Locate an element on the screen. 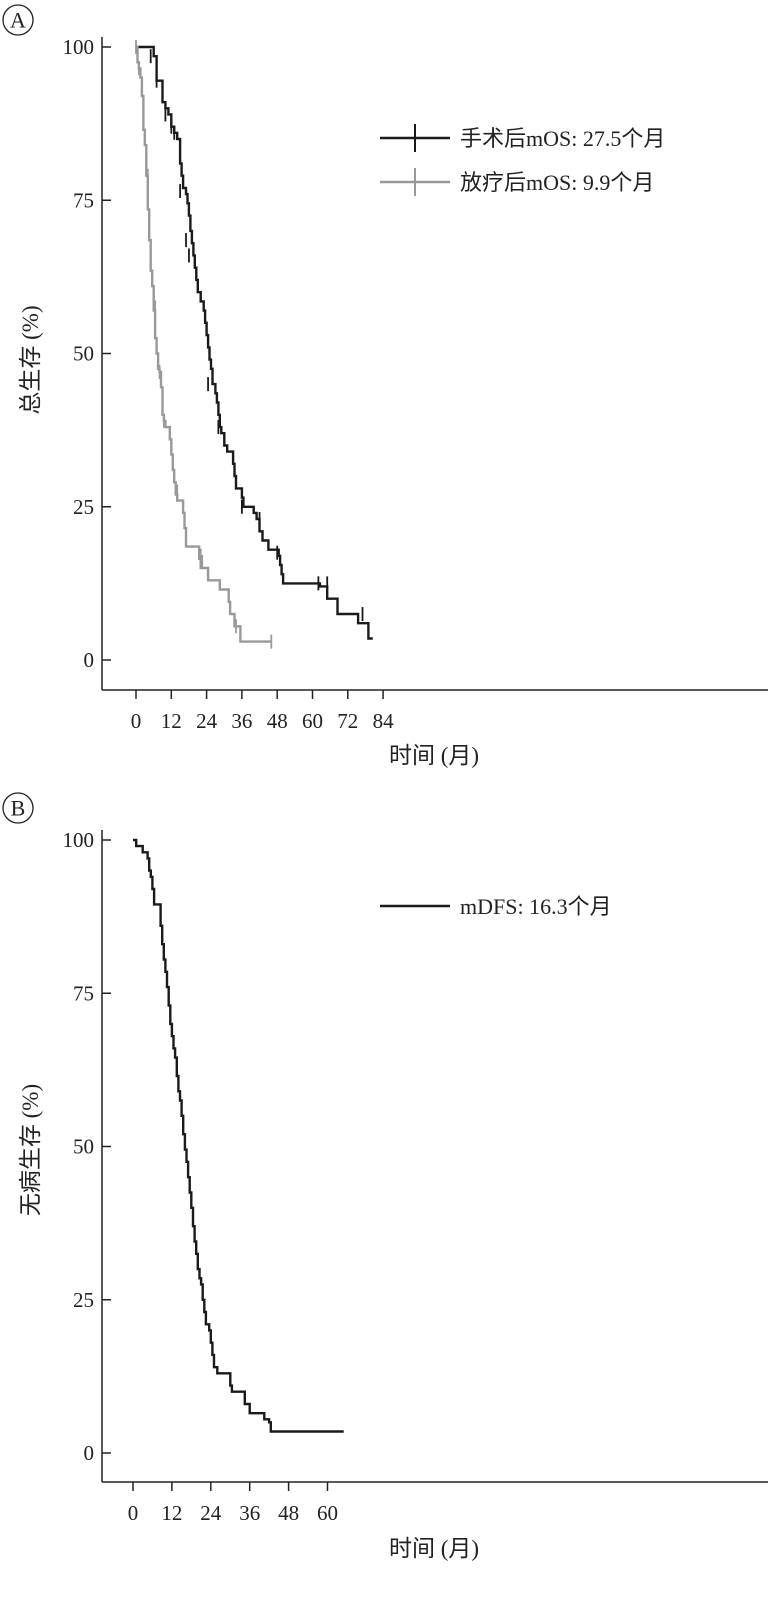 The width and height of the screenshot is (784, 1600). legend-label: 放疗后mOS: 9.9个月 is located at coordinates (557, 182).